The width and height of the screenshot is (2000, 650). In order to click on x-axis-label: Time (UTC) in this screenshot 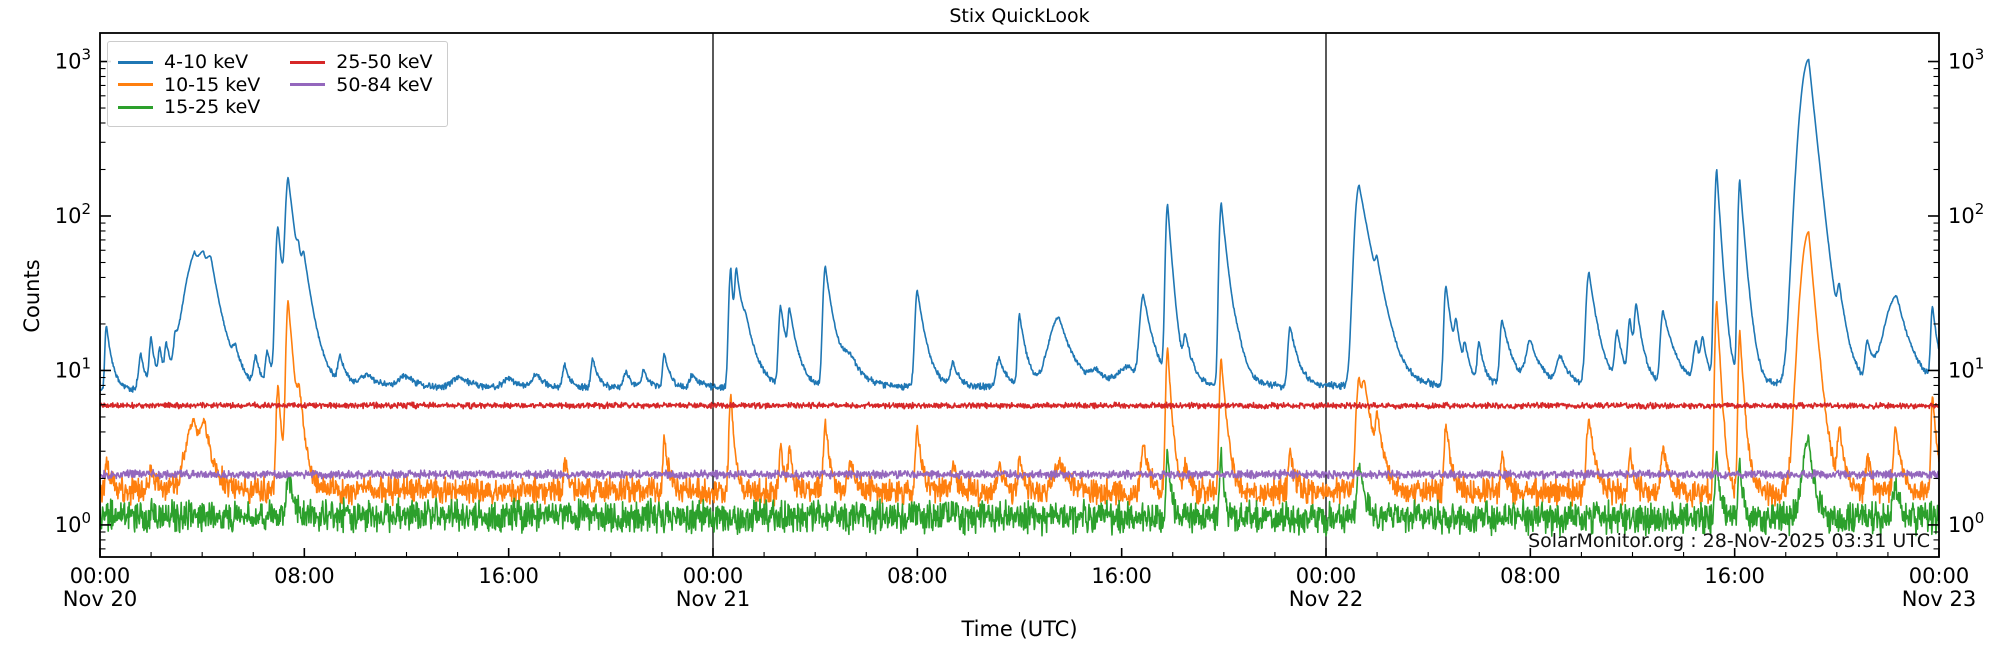, I will do `click(1019, 629)`.